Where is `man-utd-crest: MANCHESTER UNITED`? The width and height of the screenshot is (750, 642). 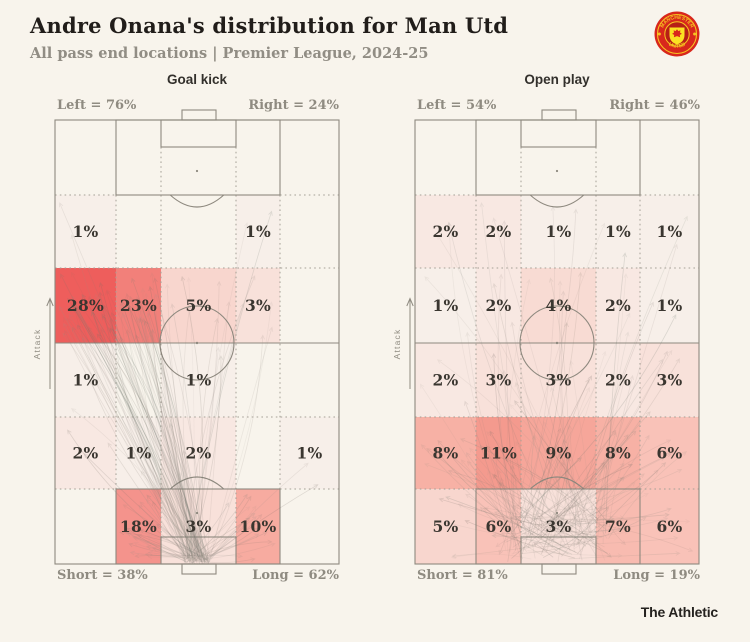 man-utd-crest: MANCHESTER UNITED is located at coordinates (677, 34).